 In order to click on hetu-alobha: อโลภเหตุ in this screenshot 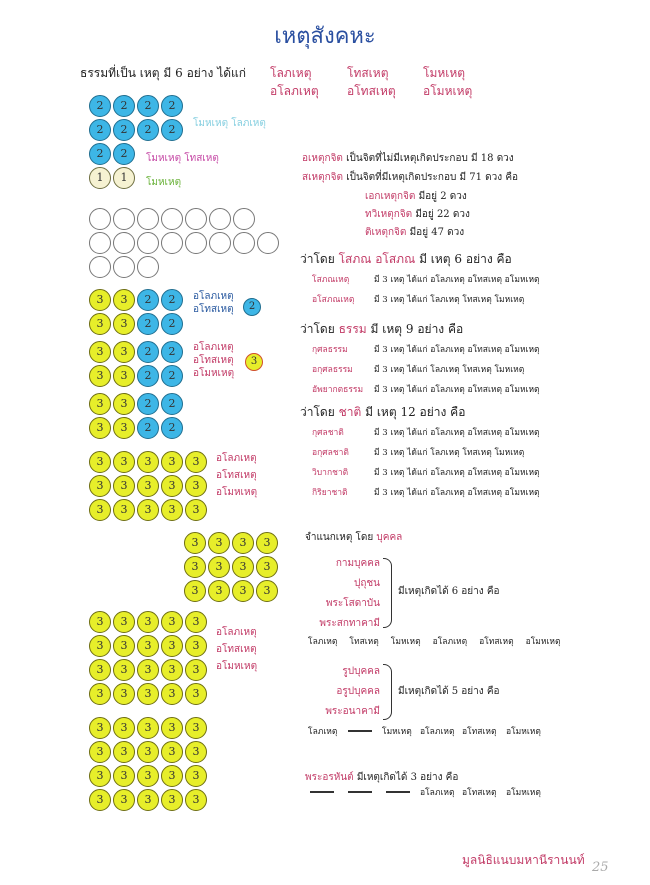, I will do `click(294, 91)`.